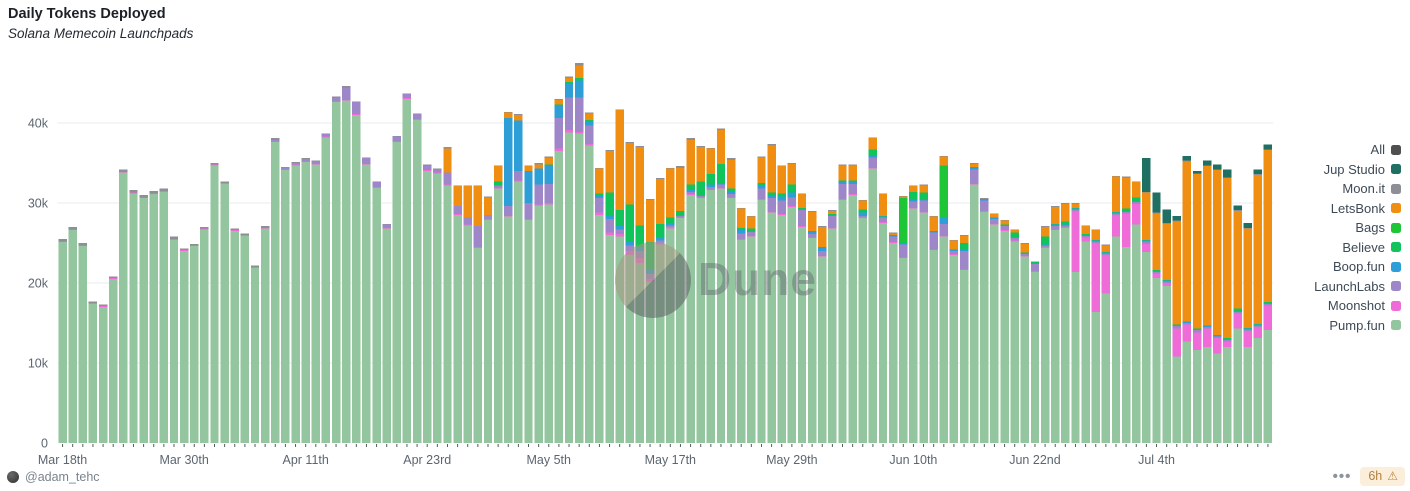 This screenshot has width=1410, height=491. I want to click on author-attribution: @adam_tehc, so click(53, 477).